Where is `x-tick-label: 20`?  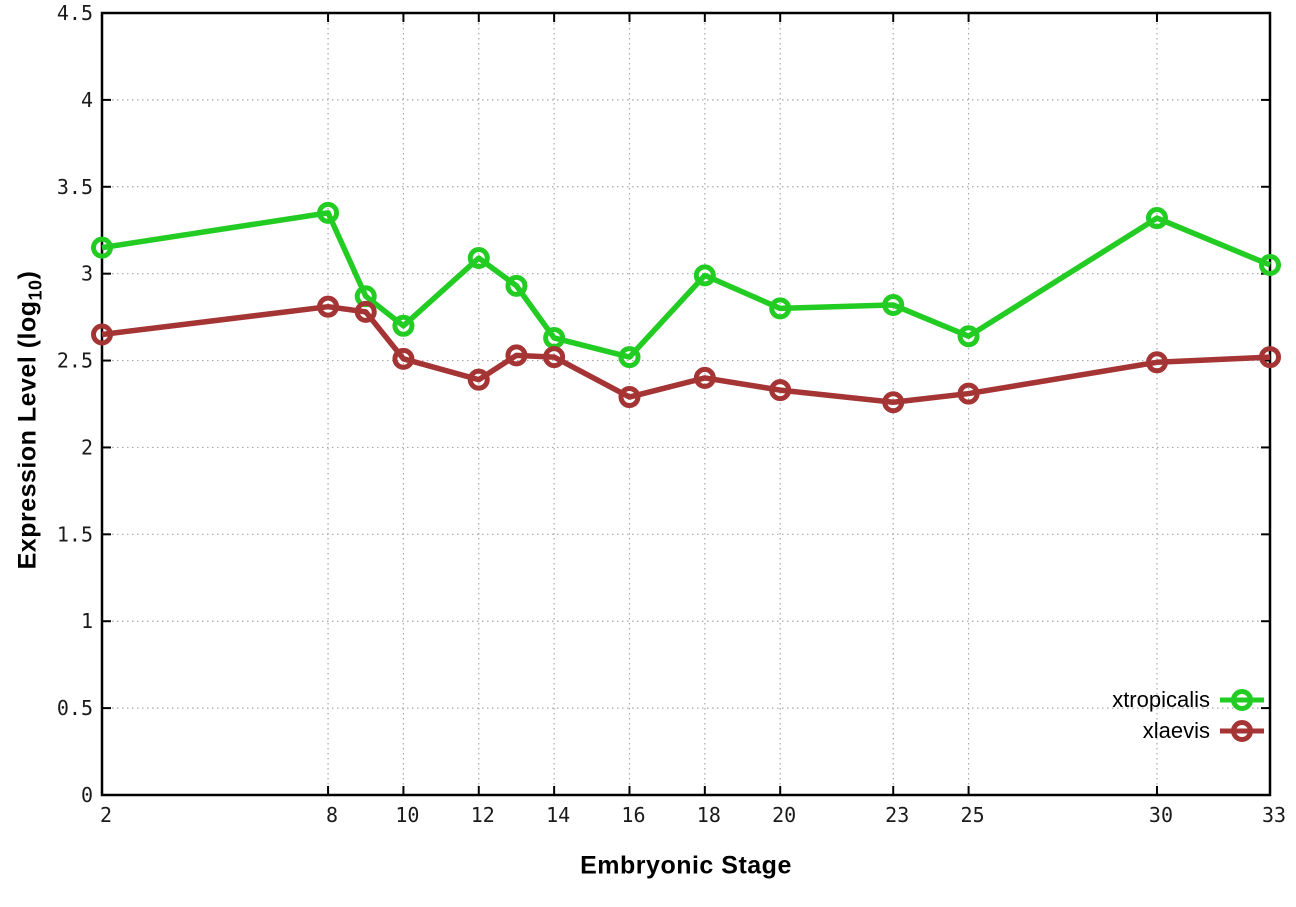 x-tick-label: 20 is located at coordinates (784, 815).